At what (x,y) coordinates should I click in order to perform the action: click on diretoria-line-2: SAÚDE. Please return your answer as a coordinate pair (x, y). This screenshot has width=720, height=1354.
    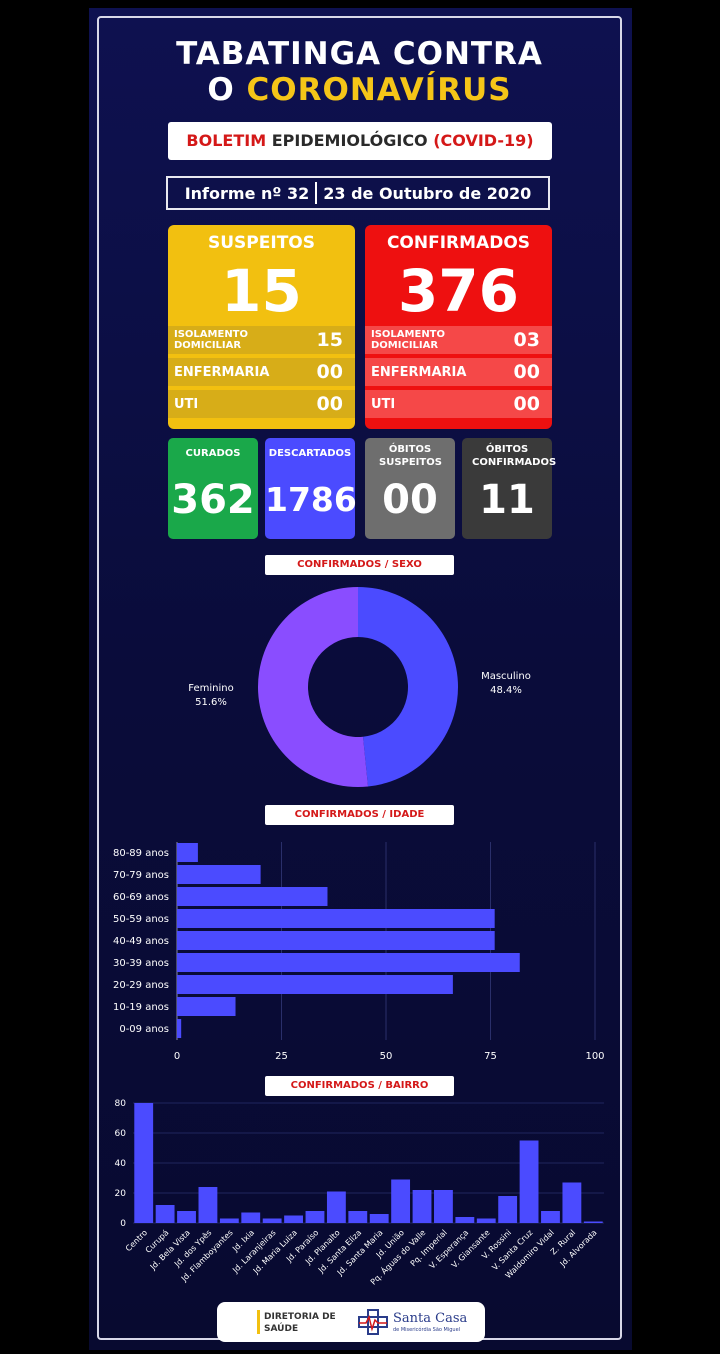
    Looking at the image, I should click on (281, 1329).